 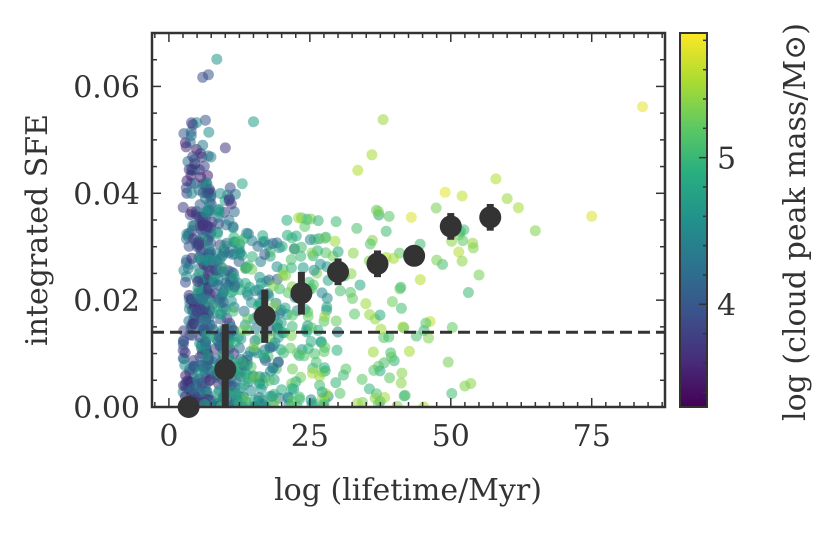 I want to click on y-tick-label: 0.06, so click(x=106, y=87).